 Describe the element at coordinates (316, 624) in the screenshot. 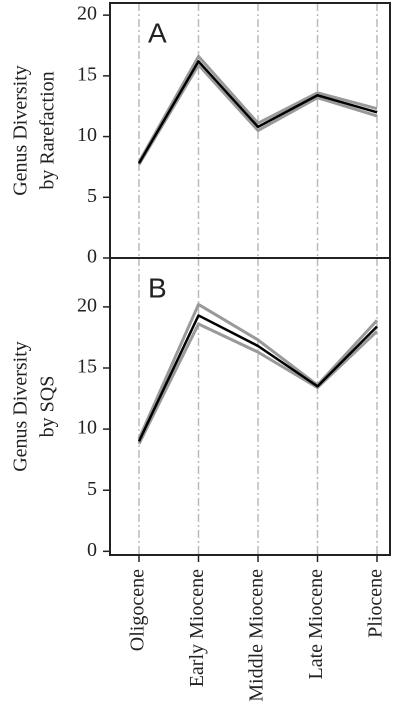

I see `x-tick-label: Late Miocene` at that location.